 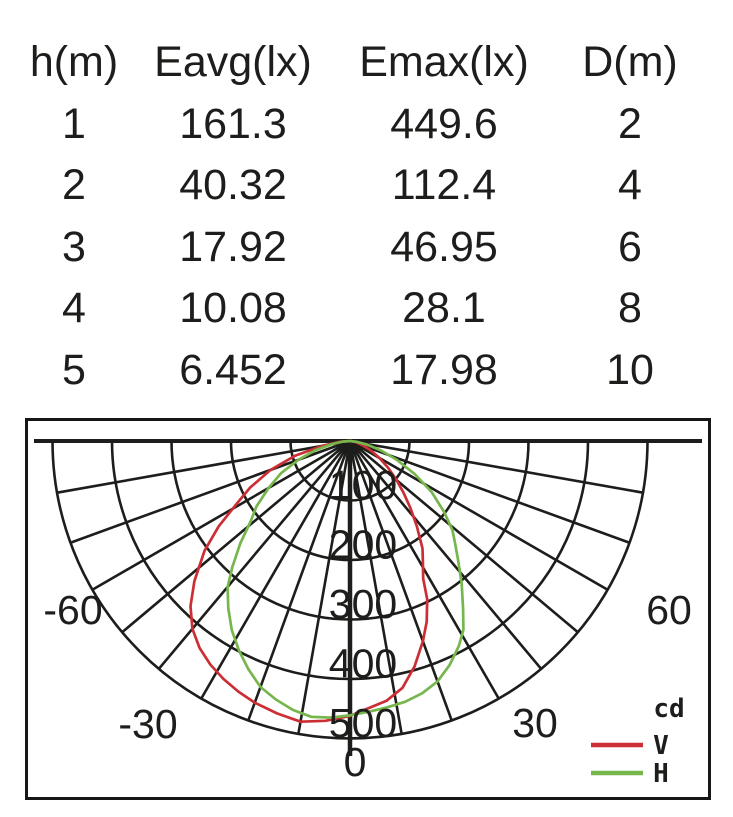 I want to click on table-cell-r4c0: 5, so click(x=74, y=369).